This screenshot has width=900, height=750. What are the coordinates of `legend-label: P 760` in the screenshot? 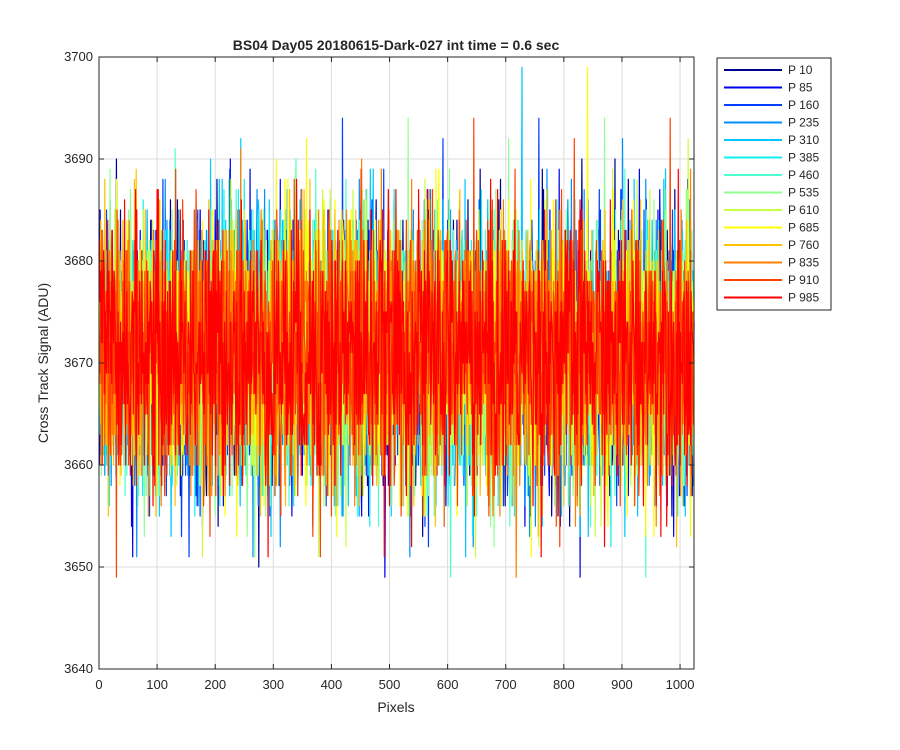 It's located at (803, 245).